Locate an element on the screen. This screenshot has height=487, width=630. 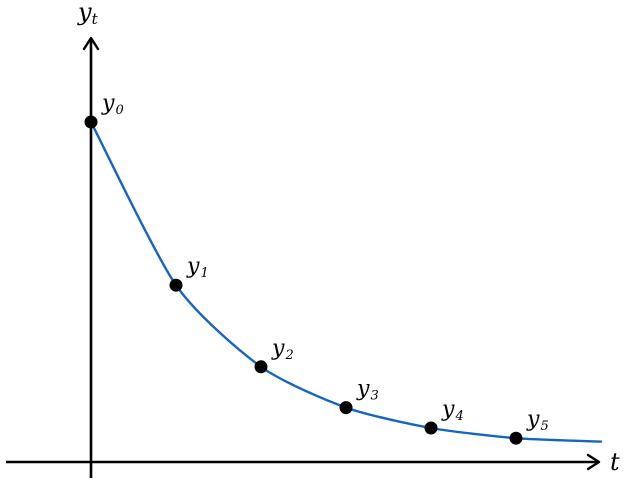
x-axis-title: t is located at coordinates (615, 462).